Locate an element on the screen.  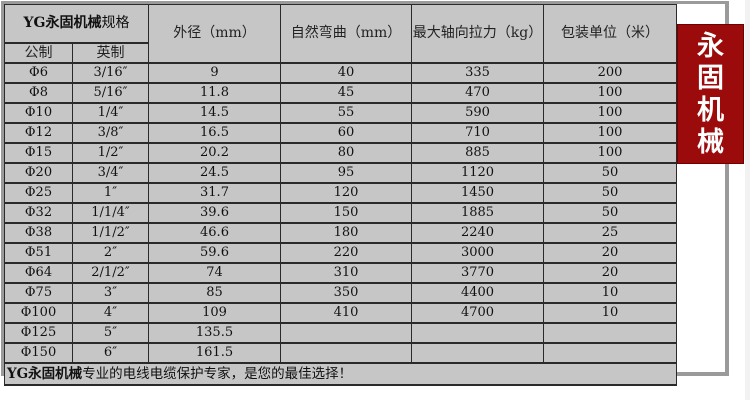
max-tension-cell: 885 is located at coordinates (477, 153).